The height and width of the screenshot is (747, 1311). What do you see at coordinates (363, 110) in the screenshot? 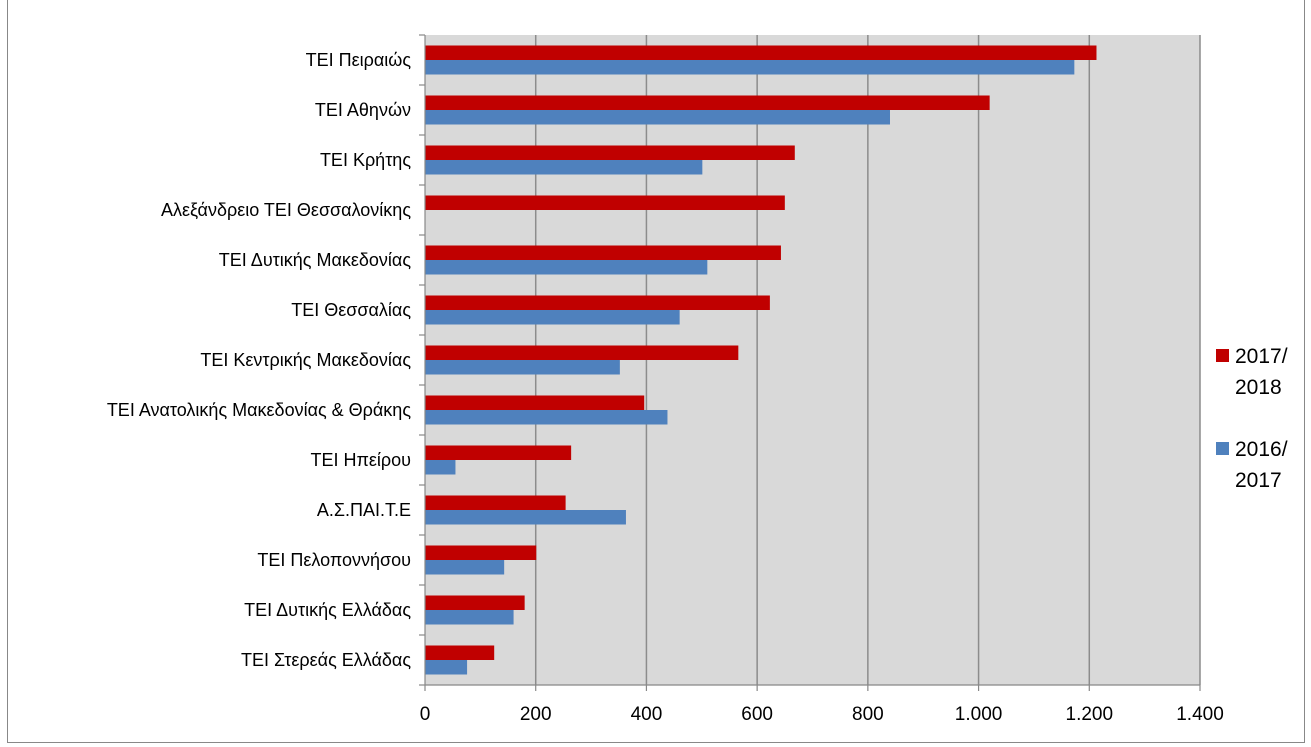
I see `category-label: ΤΕΙ Αθηνών` at bounding box center [363, 110].